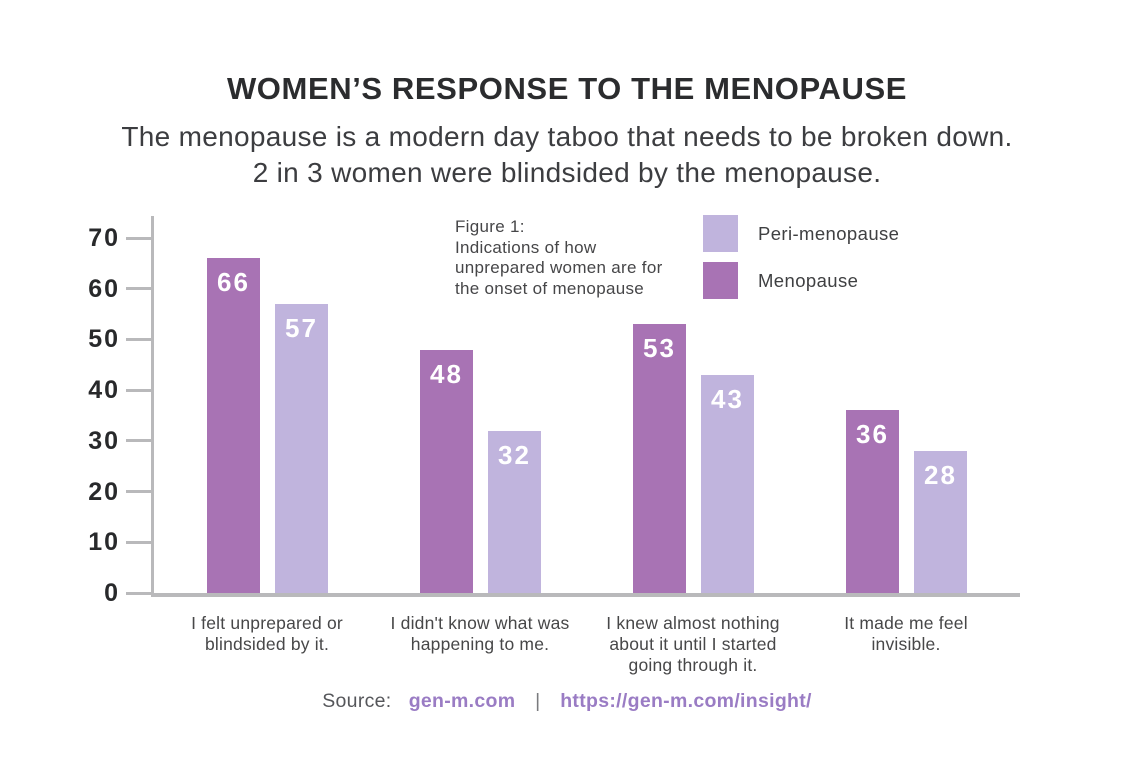 The height and width of the screenshot is (774, 1134). Describe the element at coordinates (659, 348) in the screenshot. I see `bar-value-label: 53` at that location.